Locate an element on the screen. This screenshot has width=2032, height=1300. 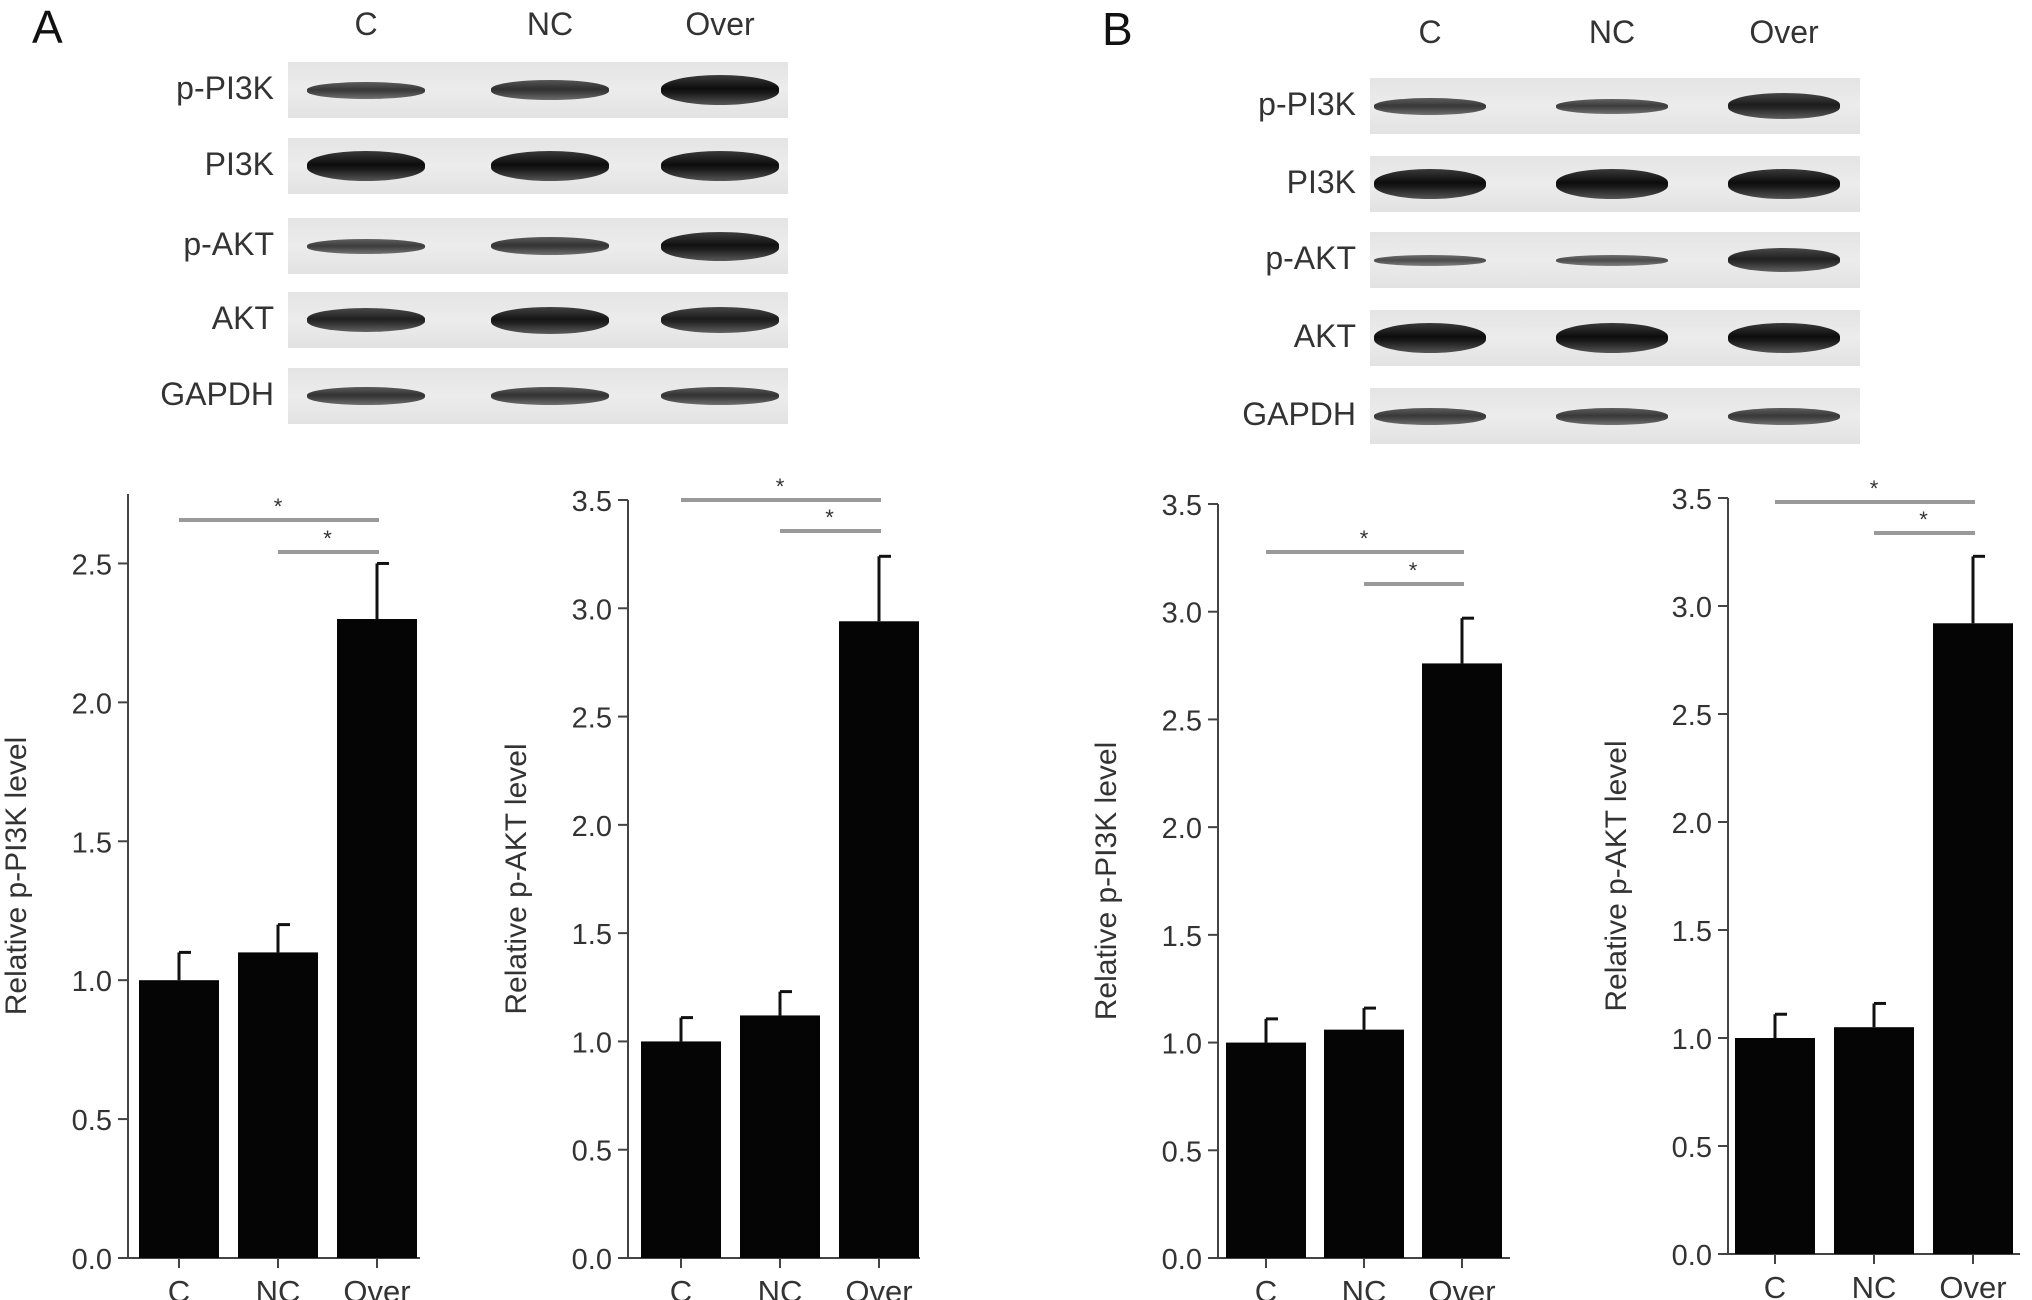
blot-row-label: AKT is located at coordinates (242, 318).